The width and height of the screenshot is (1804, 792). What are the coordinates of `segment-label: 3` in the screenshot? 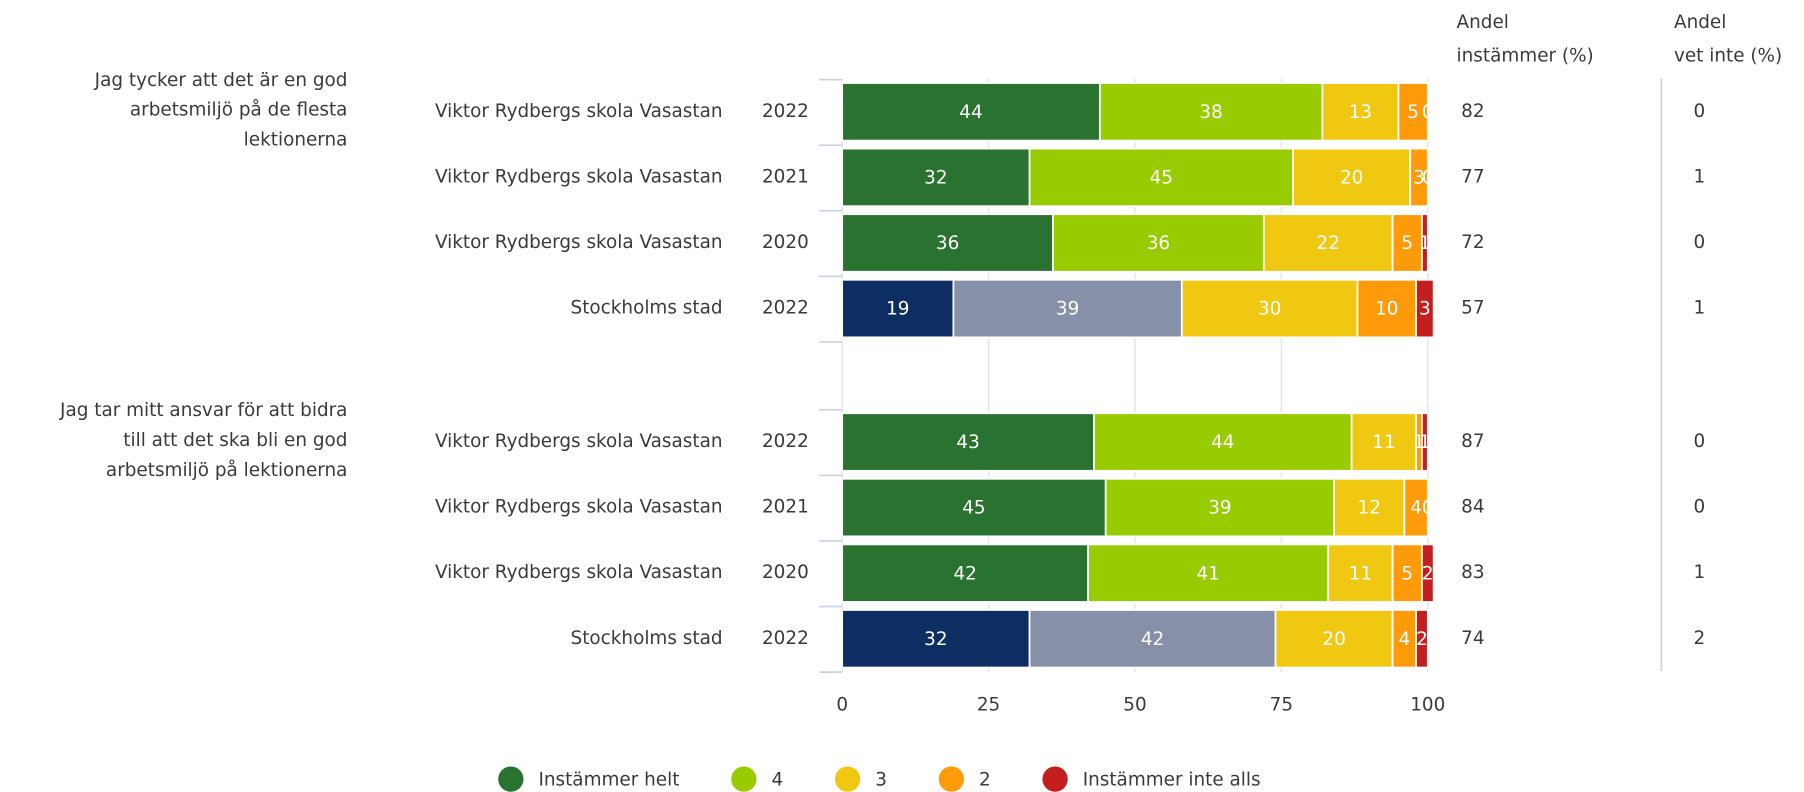 It's located at (1425, 309).